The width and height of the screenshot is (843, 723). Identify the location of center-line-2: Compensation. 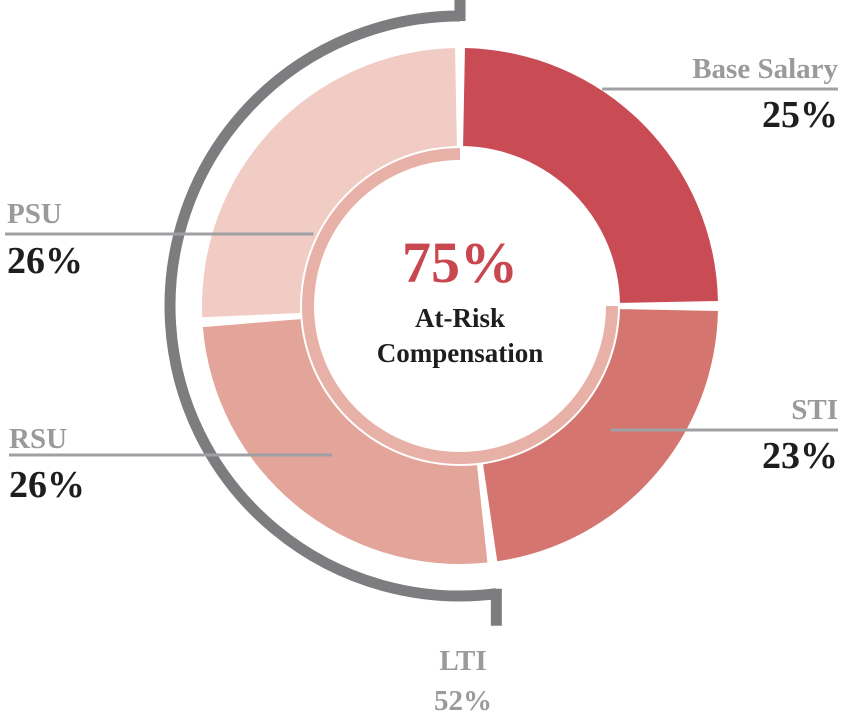
(460, 353).